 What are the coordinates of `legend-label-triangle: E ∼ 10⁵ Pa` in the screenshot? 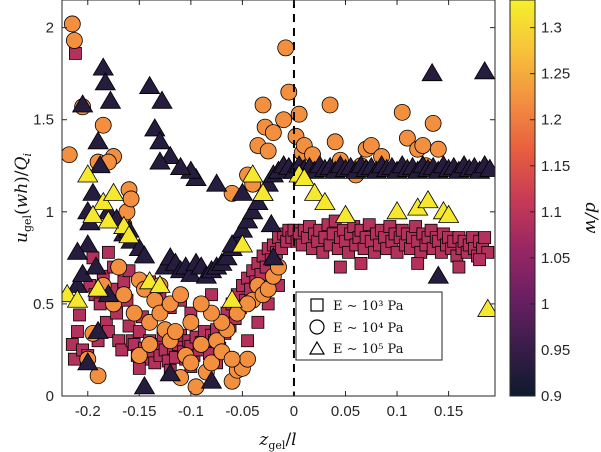 It's located at (368, 349).